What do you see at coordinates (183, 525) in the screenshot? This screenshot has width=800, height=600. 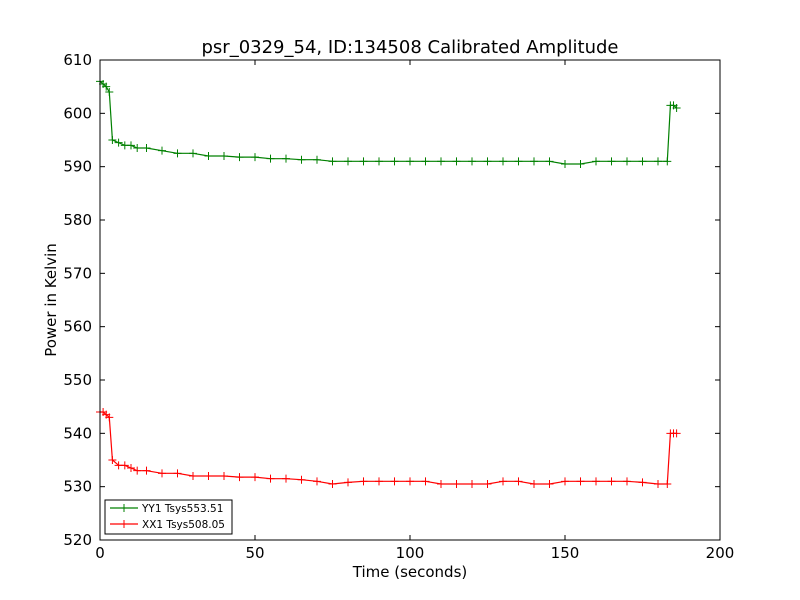 I see `legend-label: XX1 Tsys508.05` at bounding box center [183, 525].